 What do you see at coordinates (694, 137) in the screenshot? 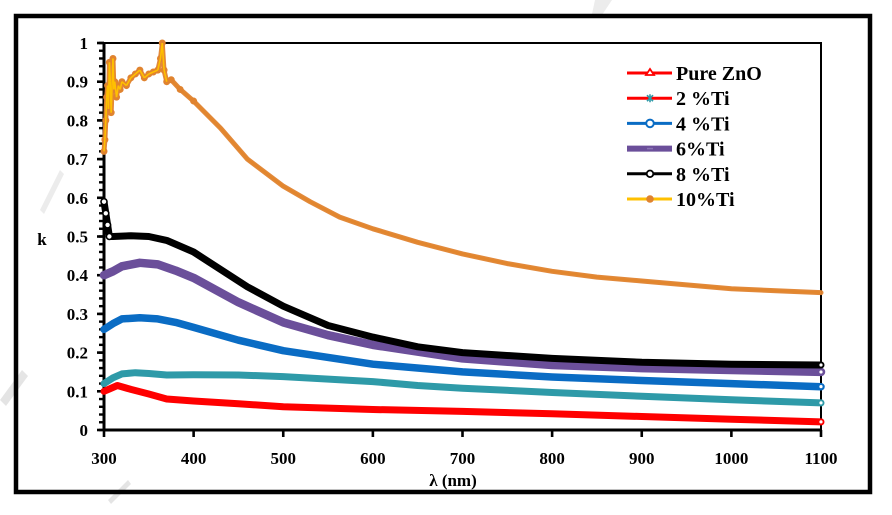
I see `legend: Pure ZnO 2 %Ti 4 %Ti 6%Ti 8 %Ti 10%Ti` at bounding box center [694, 137].